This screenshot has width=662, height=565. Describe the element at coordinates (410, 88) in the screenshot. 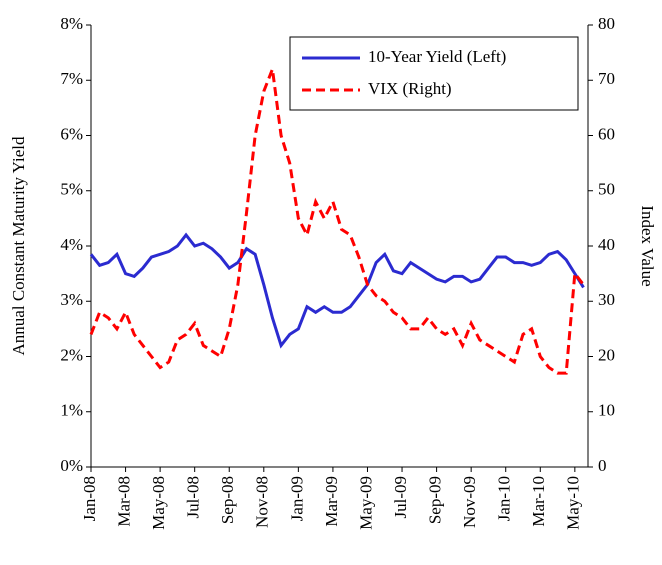

I see `legend-label: VIX (Right)` at that location.